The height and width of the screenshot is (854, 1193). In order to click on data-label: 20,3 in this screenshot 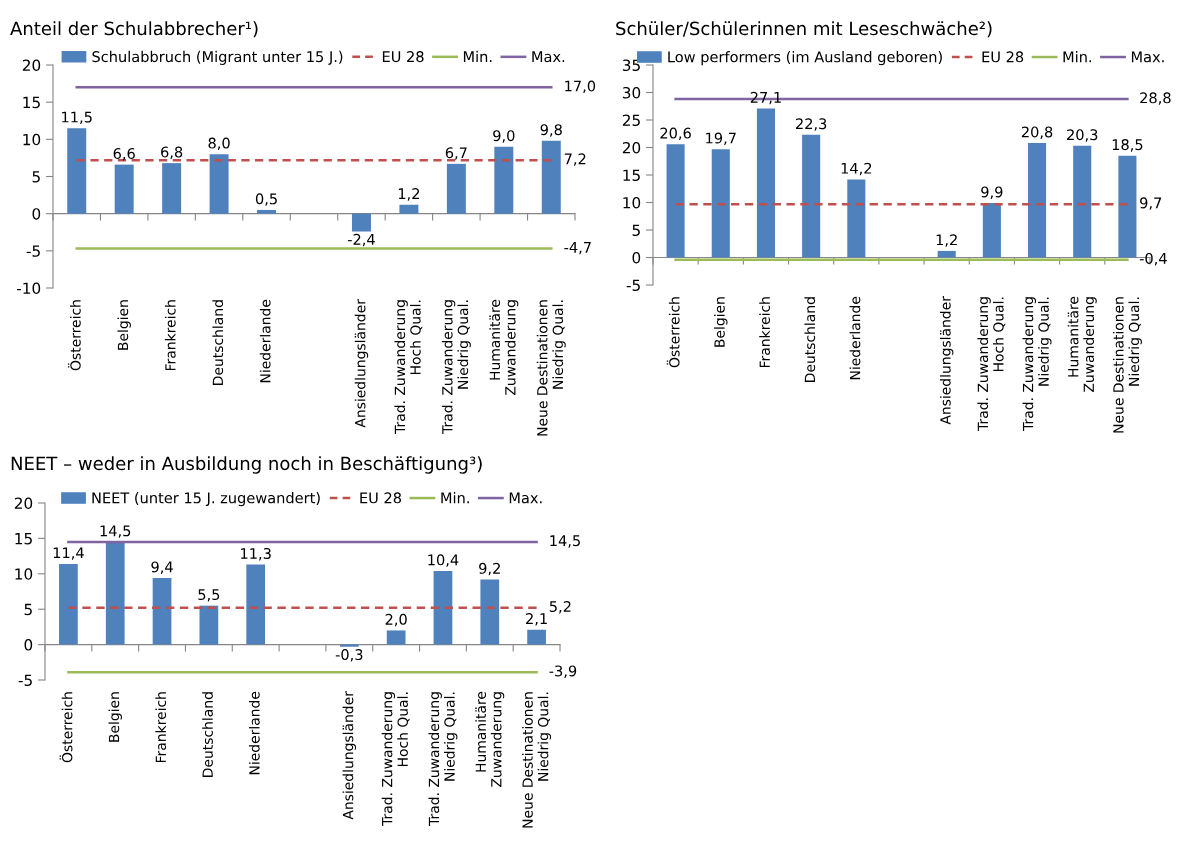, I will do `click(1082, 135)`.